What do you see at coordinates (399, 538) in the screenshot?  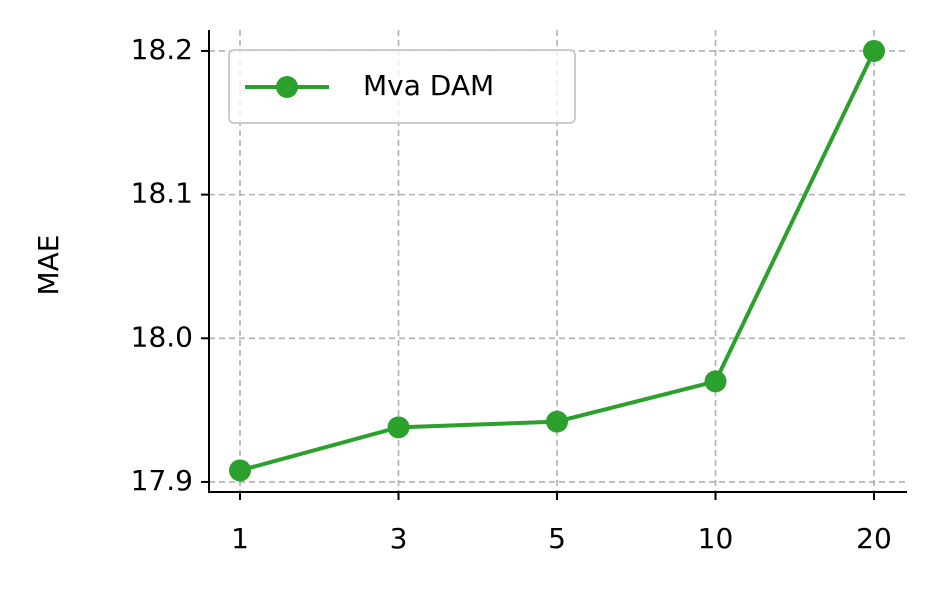 I see `x-tick-label: 3` at bounding box center [399, 538].